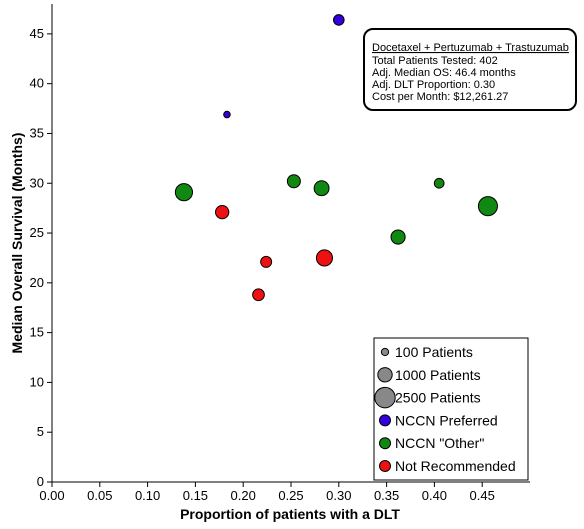 The image size is (584, 529). I want to click on legend-label: 100 Patients, so click(434, 352).